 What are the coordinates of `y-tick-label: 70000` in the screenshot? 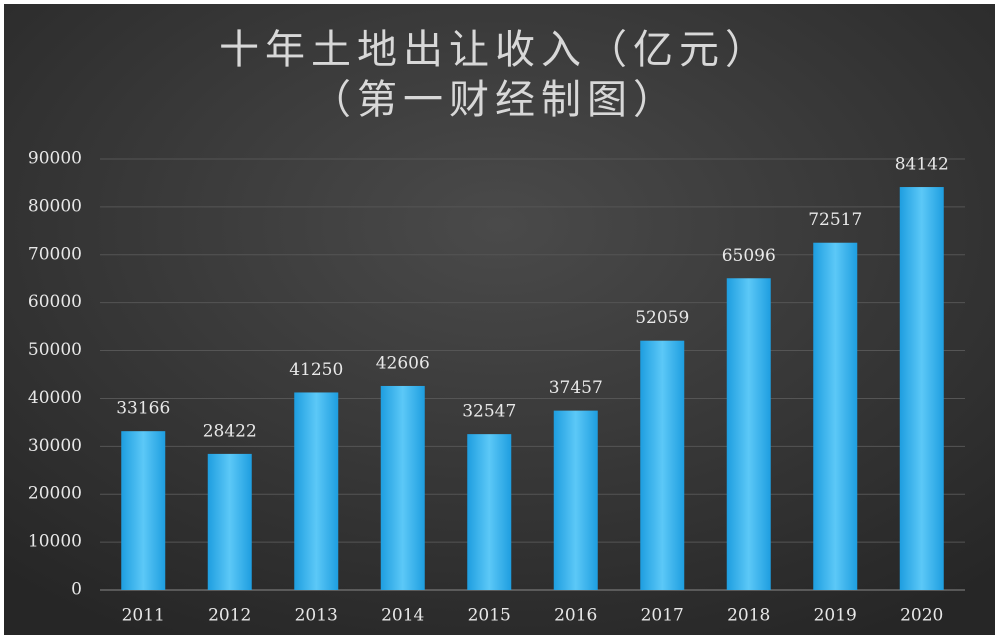 It's located at (55, 254).